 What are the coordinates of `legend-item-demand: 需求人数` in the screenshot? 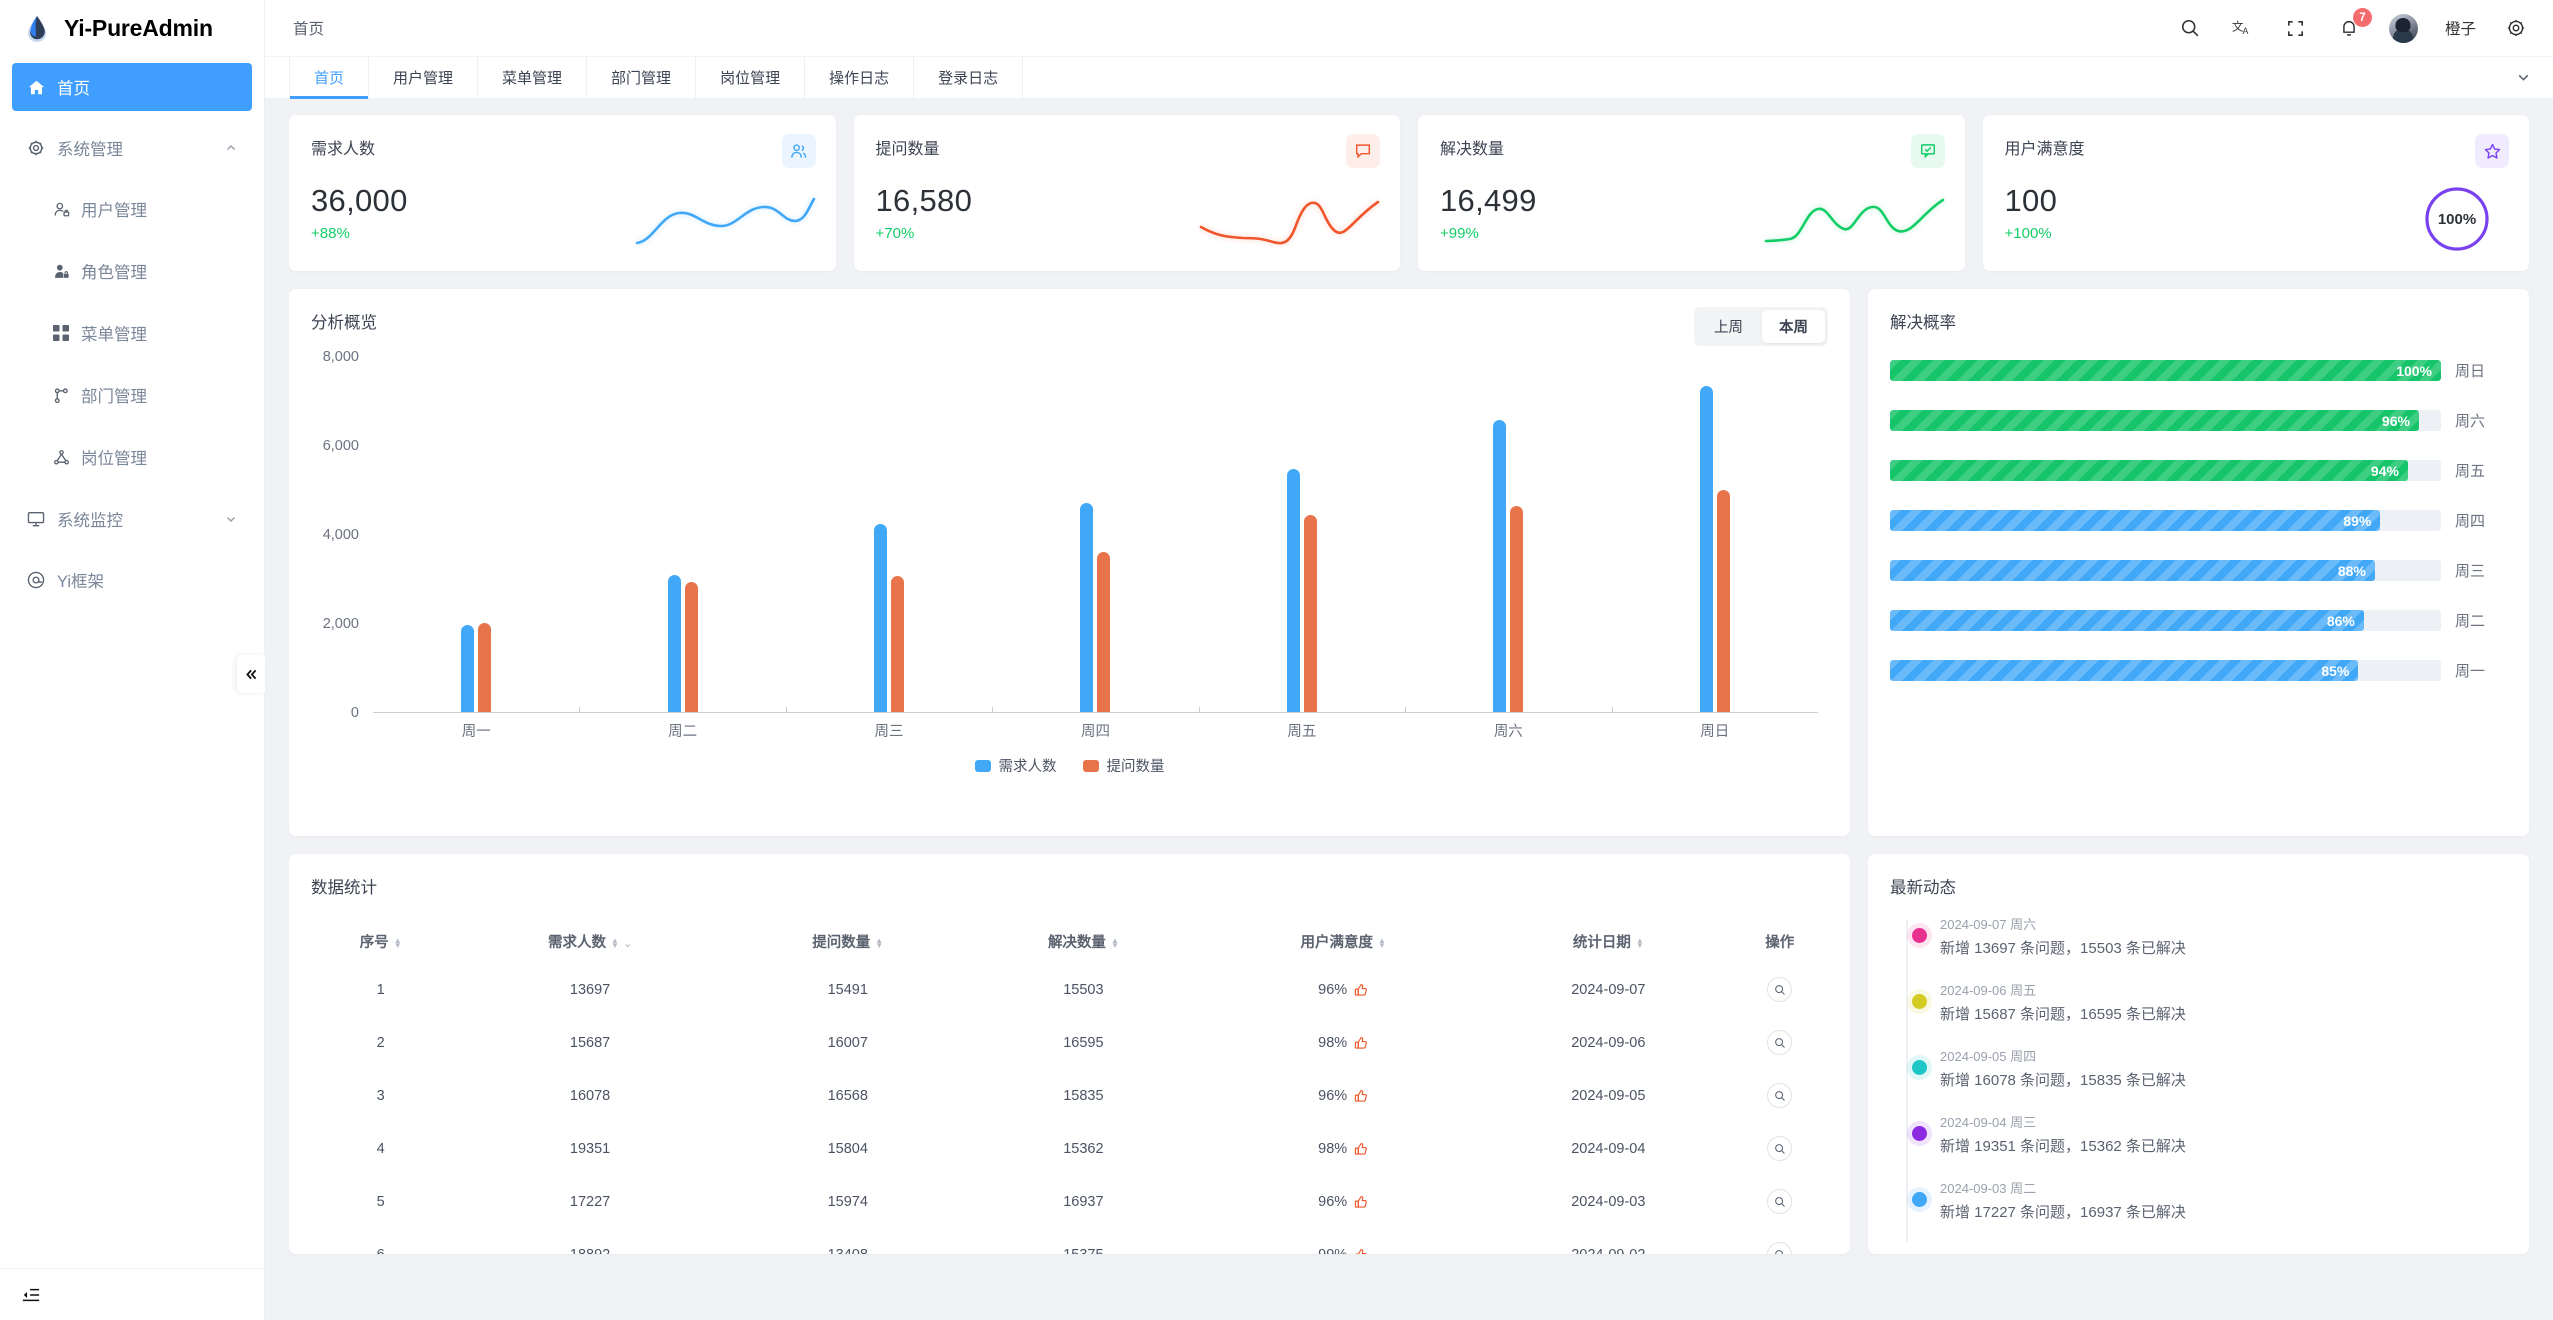 It's located at (1015, 765).